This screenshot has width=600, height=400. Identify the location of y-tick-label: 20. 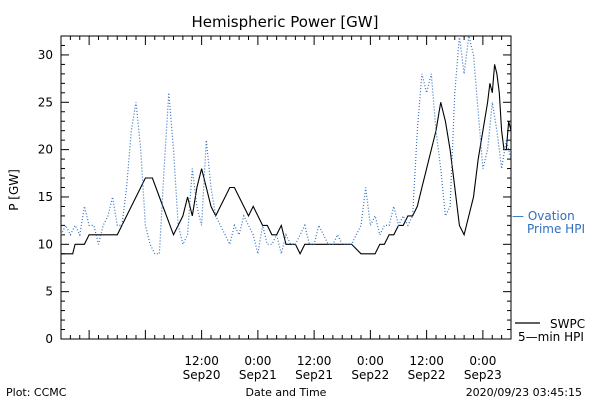
(45, 150).